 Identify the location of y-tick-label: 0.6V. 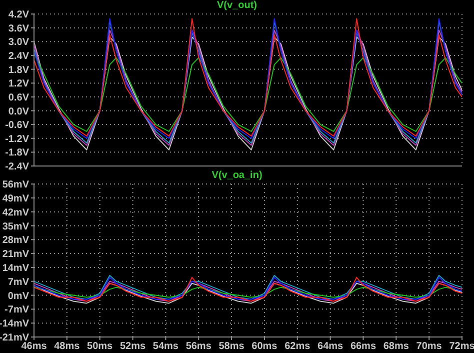
(19, 98).